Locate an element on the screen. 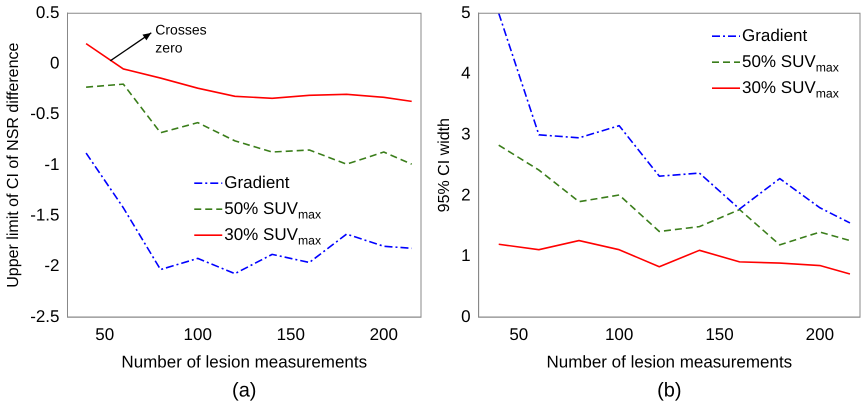  text: (a) is located at coordinates (244, 391).